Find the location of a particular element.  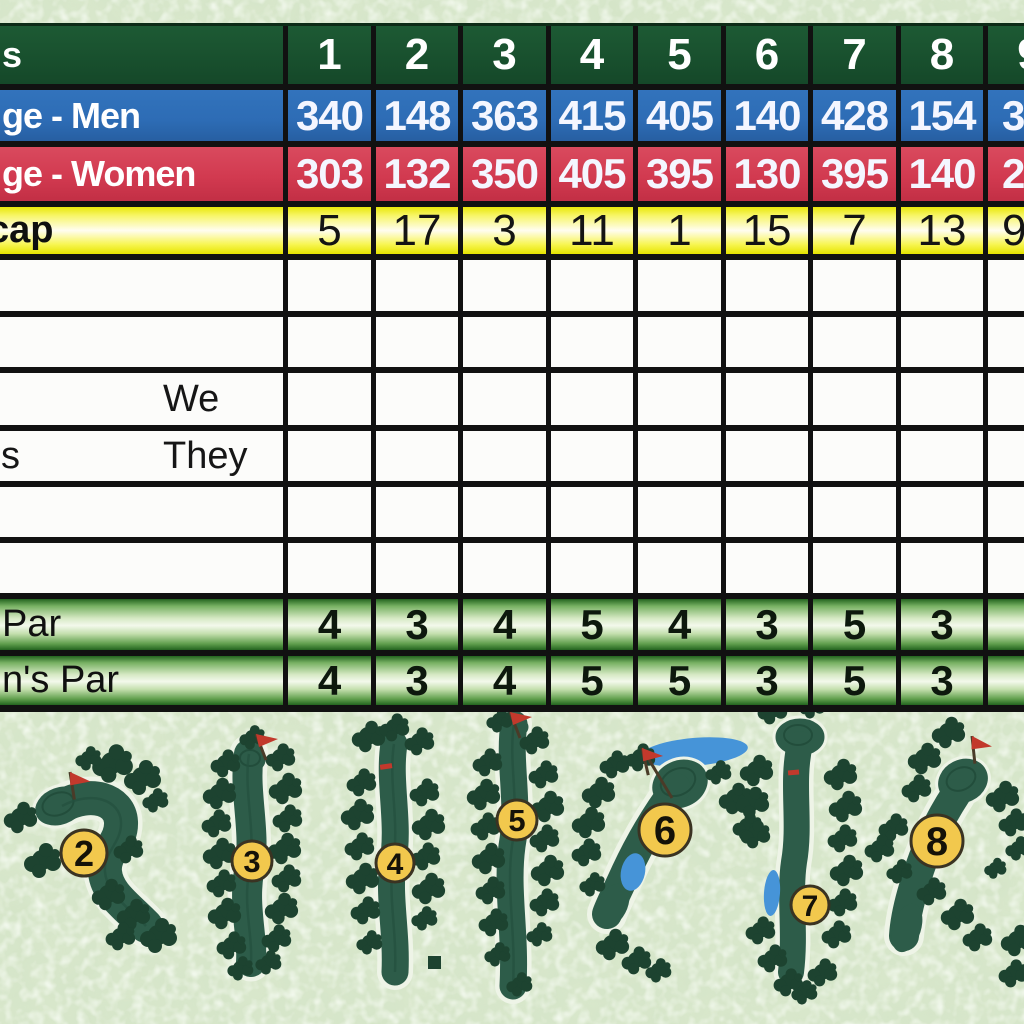

yardage-women-hole-3-cell: 350 is located at coordinates (502, 174).